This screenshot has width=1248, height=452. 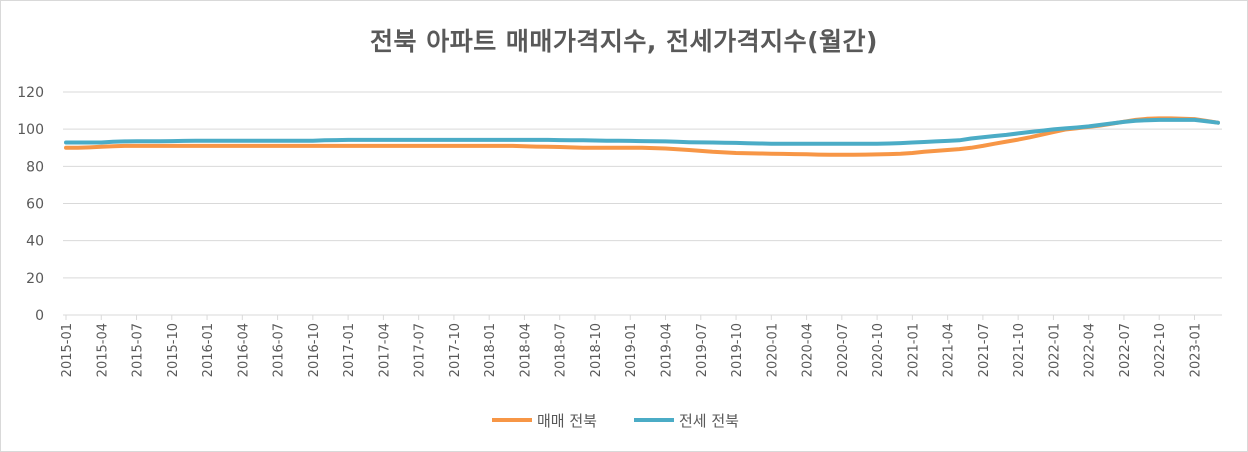 What do you see at coordinates (349, 350) in the screenshot?
I see `x-tick-label: 2017-01` at bounding box center [349, 350].